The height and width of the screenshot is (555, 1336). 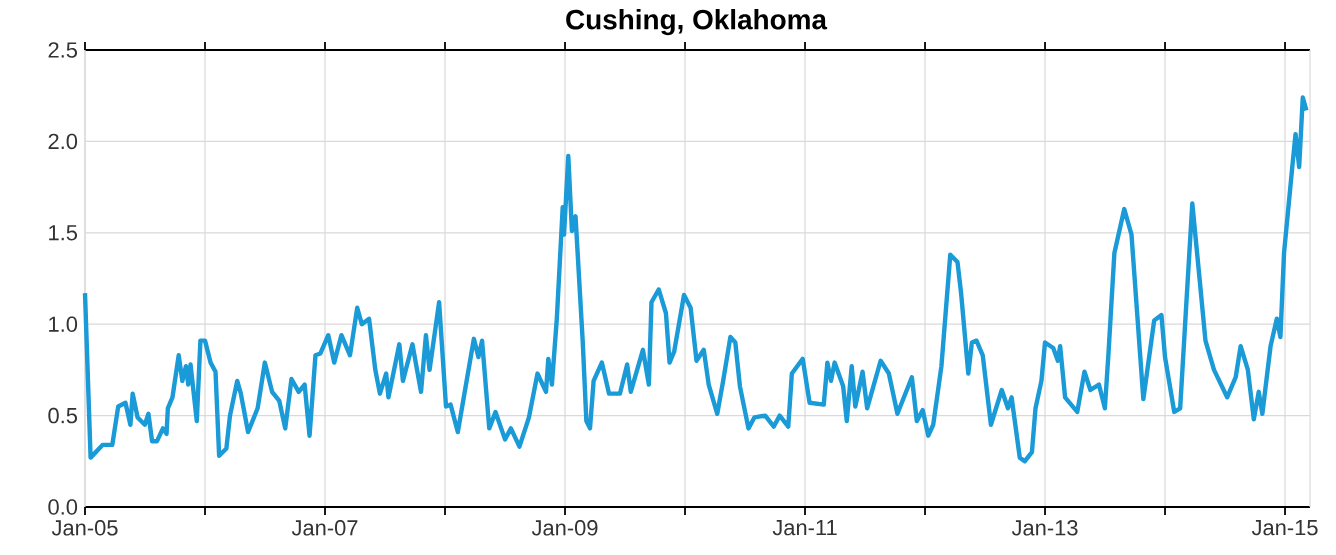 What do you see at coordinates (564, 528) in the screenshot?
I see `x-tick-label: Jan-09` at bounding box center [564, 528].